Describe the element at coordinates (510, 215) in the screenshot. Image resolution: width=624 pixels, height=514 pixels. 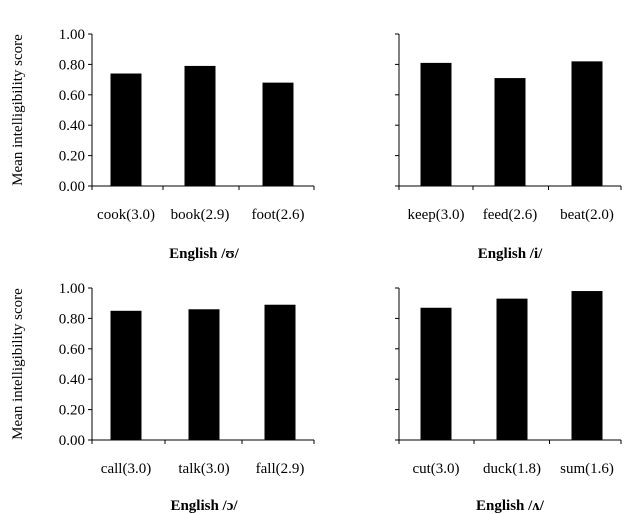
I see `category-label: feed(2.6)` at that location.